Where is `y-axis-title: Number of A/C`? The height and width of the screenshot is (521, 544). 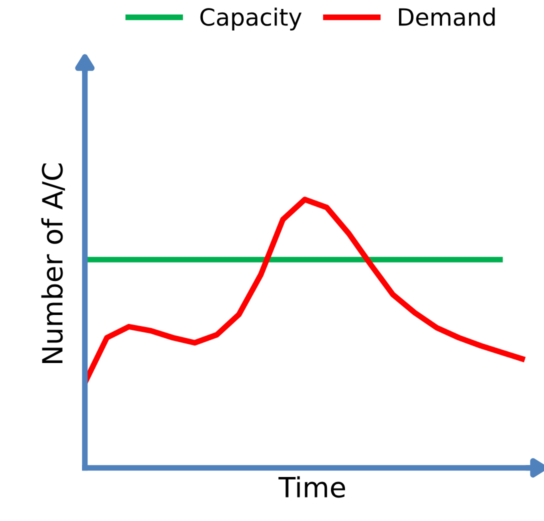 y-axis-title: Number of A/C is located at coordinates (53, 264).